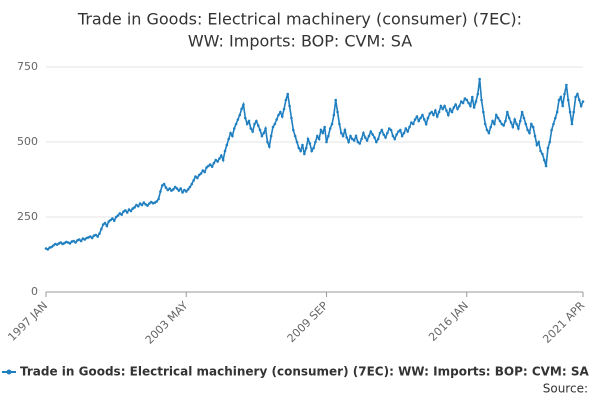  What do you see at coordinates (565, 389) in the screenshot?
I see `source: Source:` at bounding box center [565, 389].